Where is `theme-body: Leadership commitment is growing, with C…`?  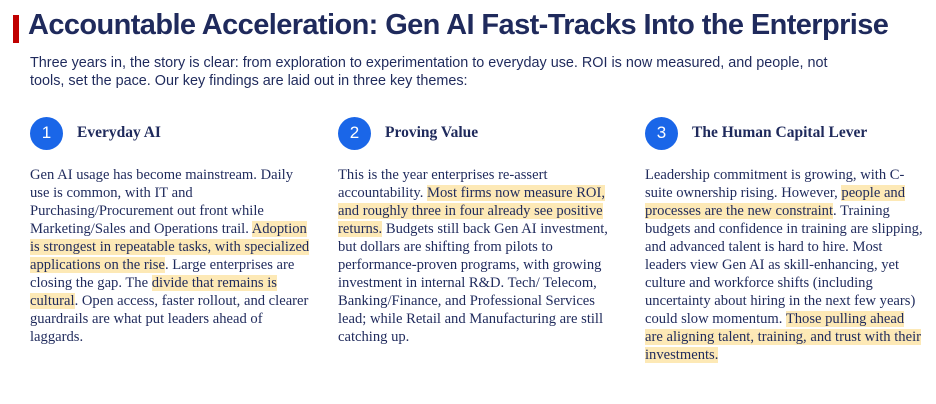
theme-body: Leadership commitment is growing, with C… is located at coordinates (785, 265).